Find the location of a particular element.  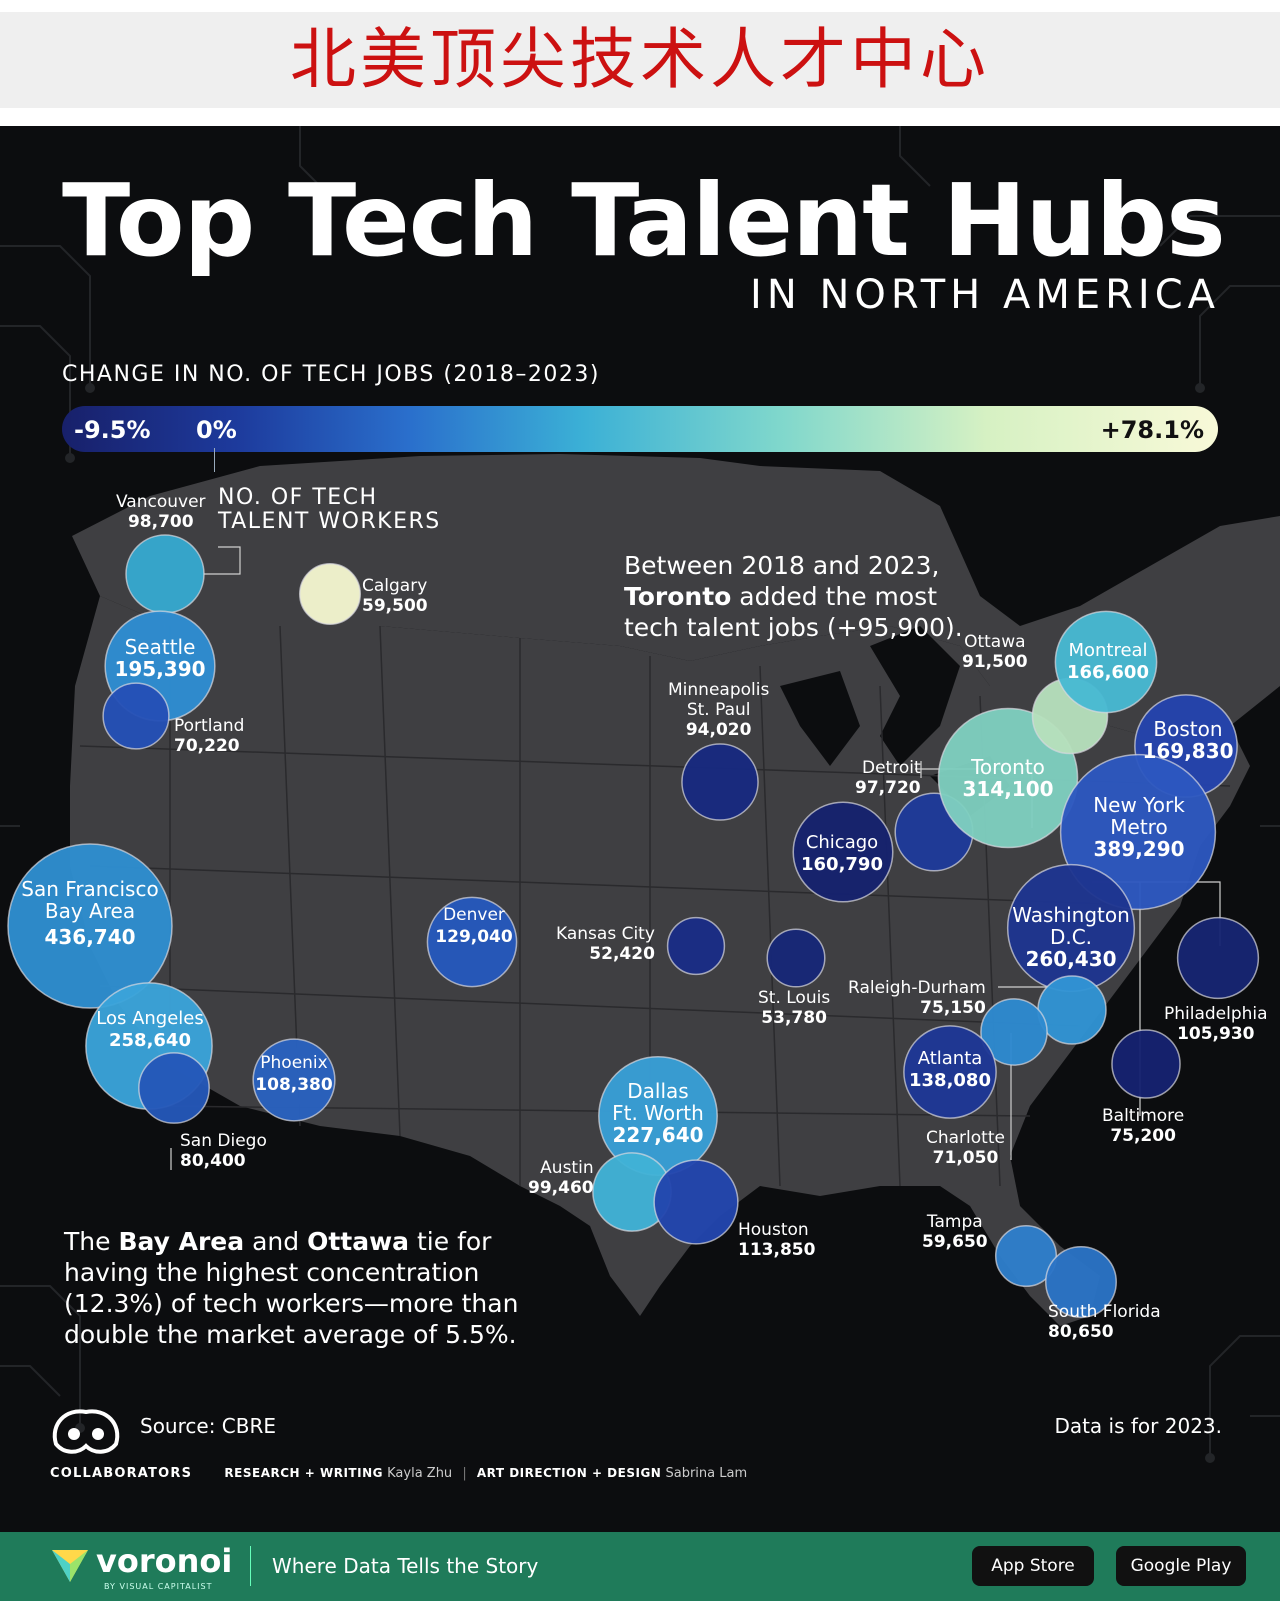

label-value: 258,640 is located at coordinates (150, 1040).